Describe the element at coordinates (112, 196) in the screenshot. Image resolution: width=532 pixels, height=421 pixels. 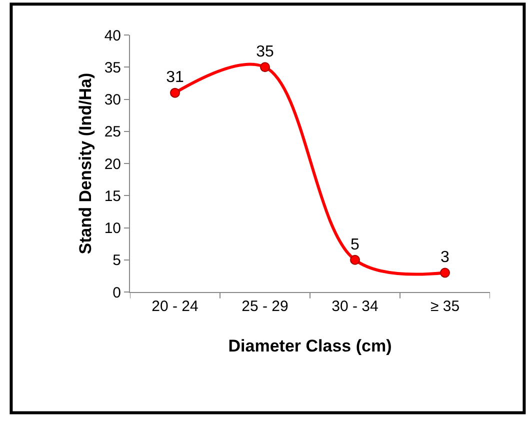
I see `y-tick-label: 15` at that location.